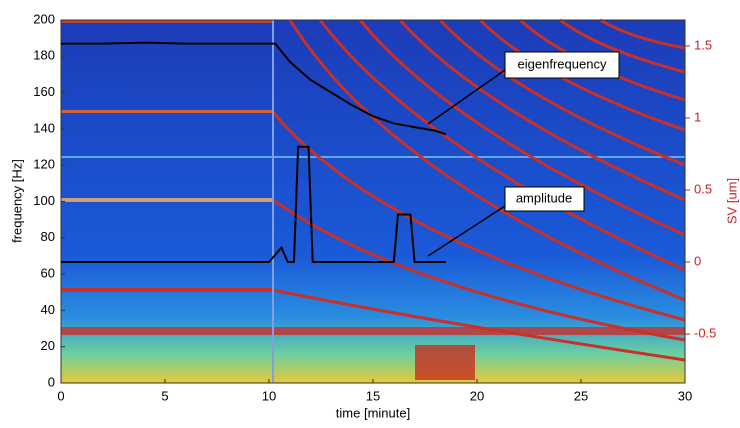 The height and width of the screenshot is (428, 740). I want to click on x-axis-label: time [minute], so click(373, 412).